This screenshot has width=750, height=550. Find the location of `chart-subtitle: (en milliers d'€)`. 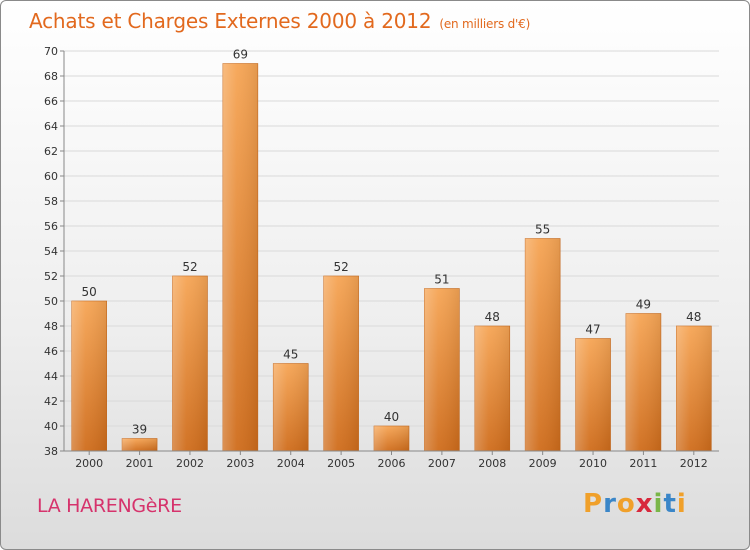

chart-subtitle: (en milliers d'€) is located at coordinates (485, 24).